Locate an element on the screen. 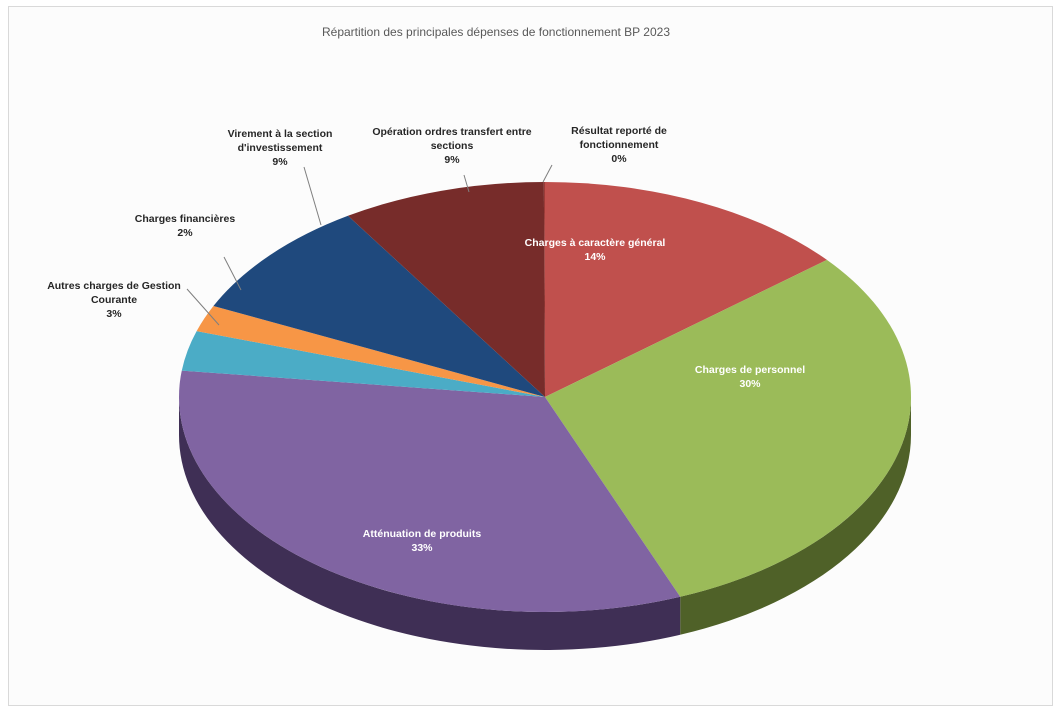 The width and height of the screenshot is (1059, 713). slice-label-attenuation-de-produits: Atténuation de produits 33% is located at coordinates (422, 541).